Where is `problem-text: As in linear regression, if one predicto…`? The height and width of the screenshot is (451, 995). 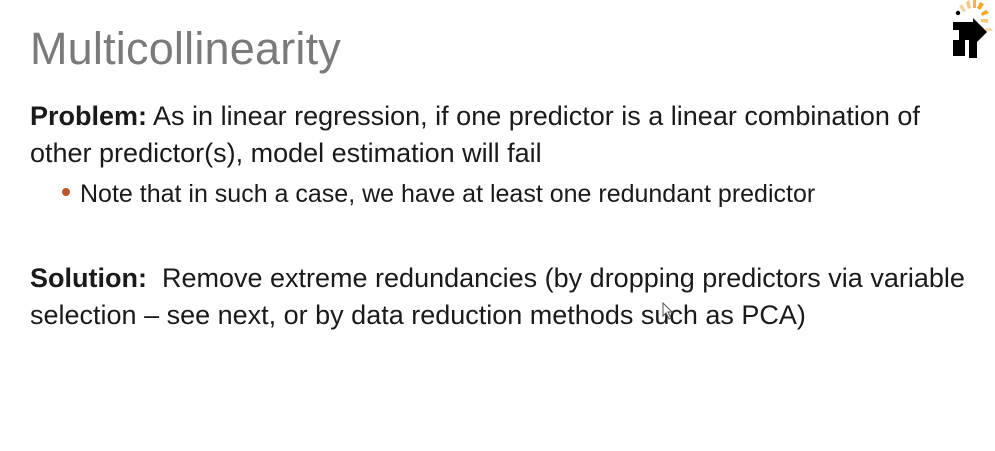
problem-text: As in linear regression, if one predicto… is located at coordinates (475, 134).